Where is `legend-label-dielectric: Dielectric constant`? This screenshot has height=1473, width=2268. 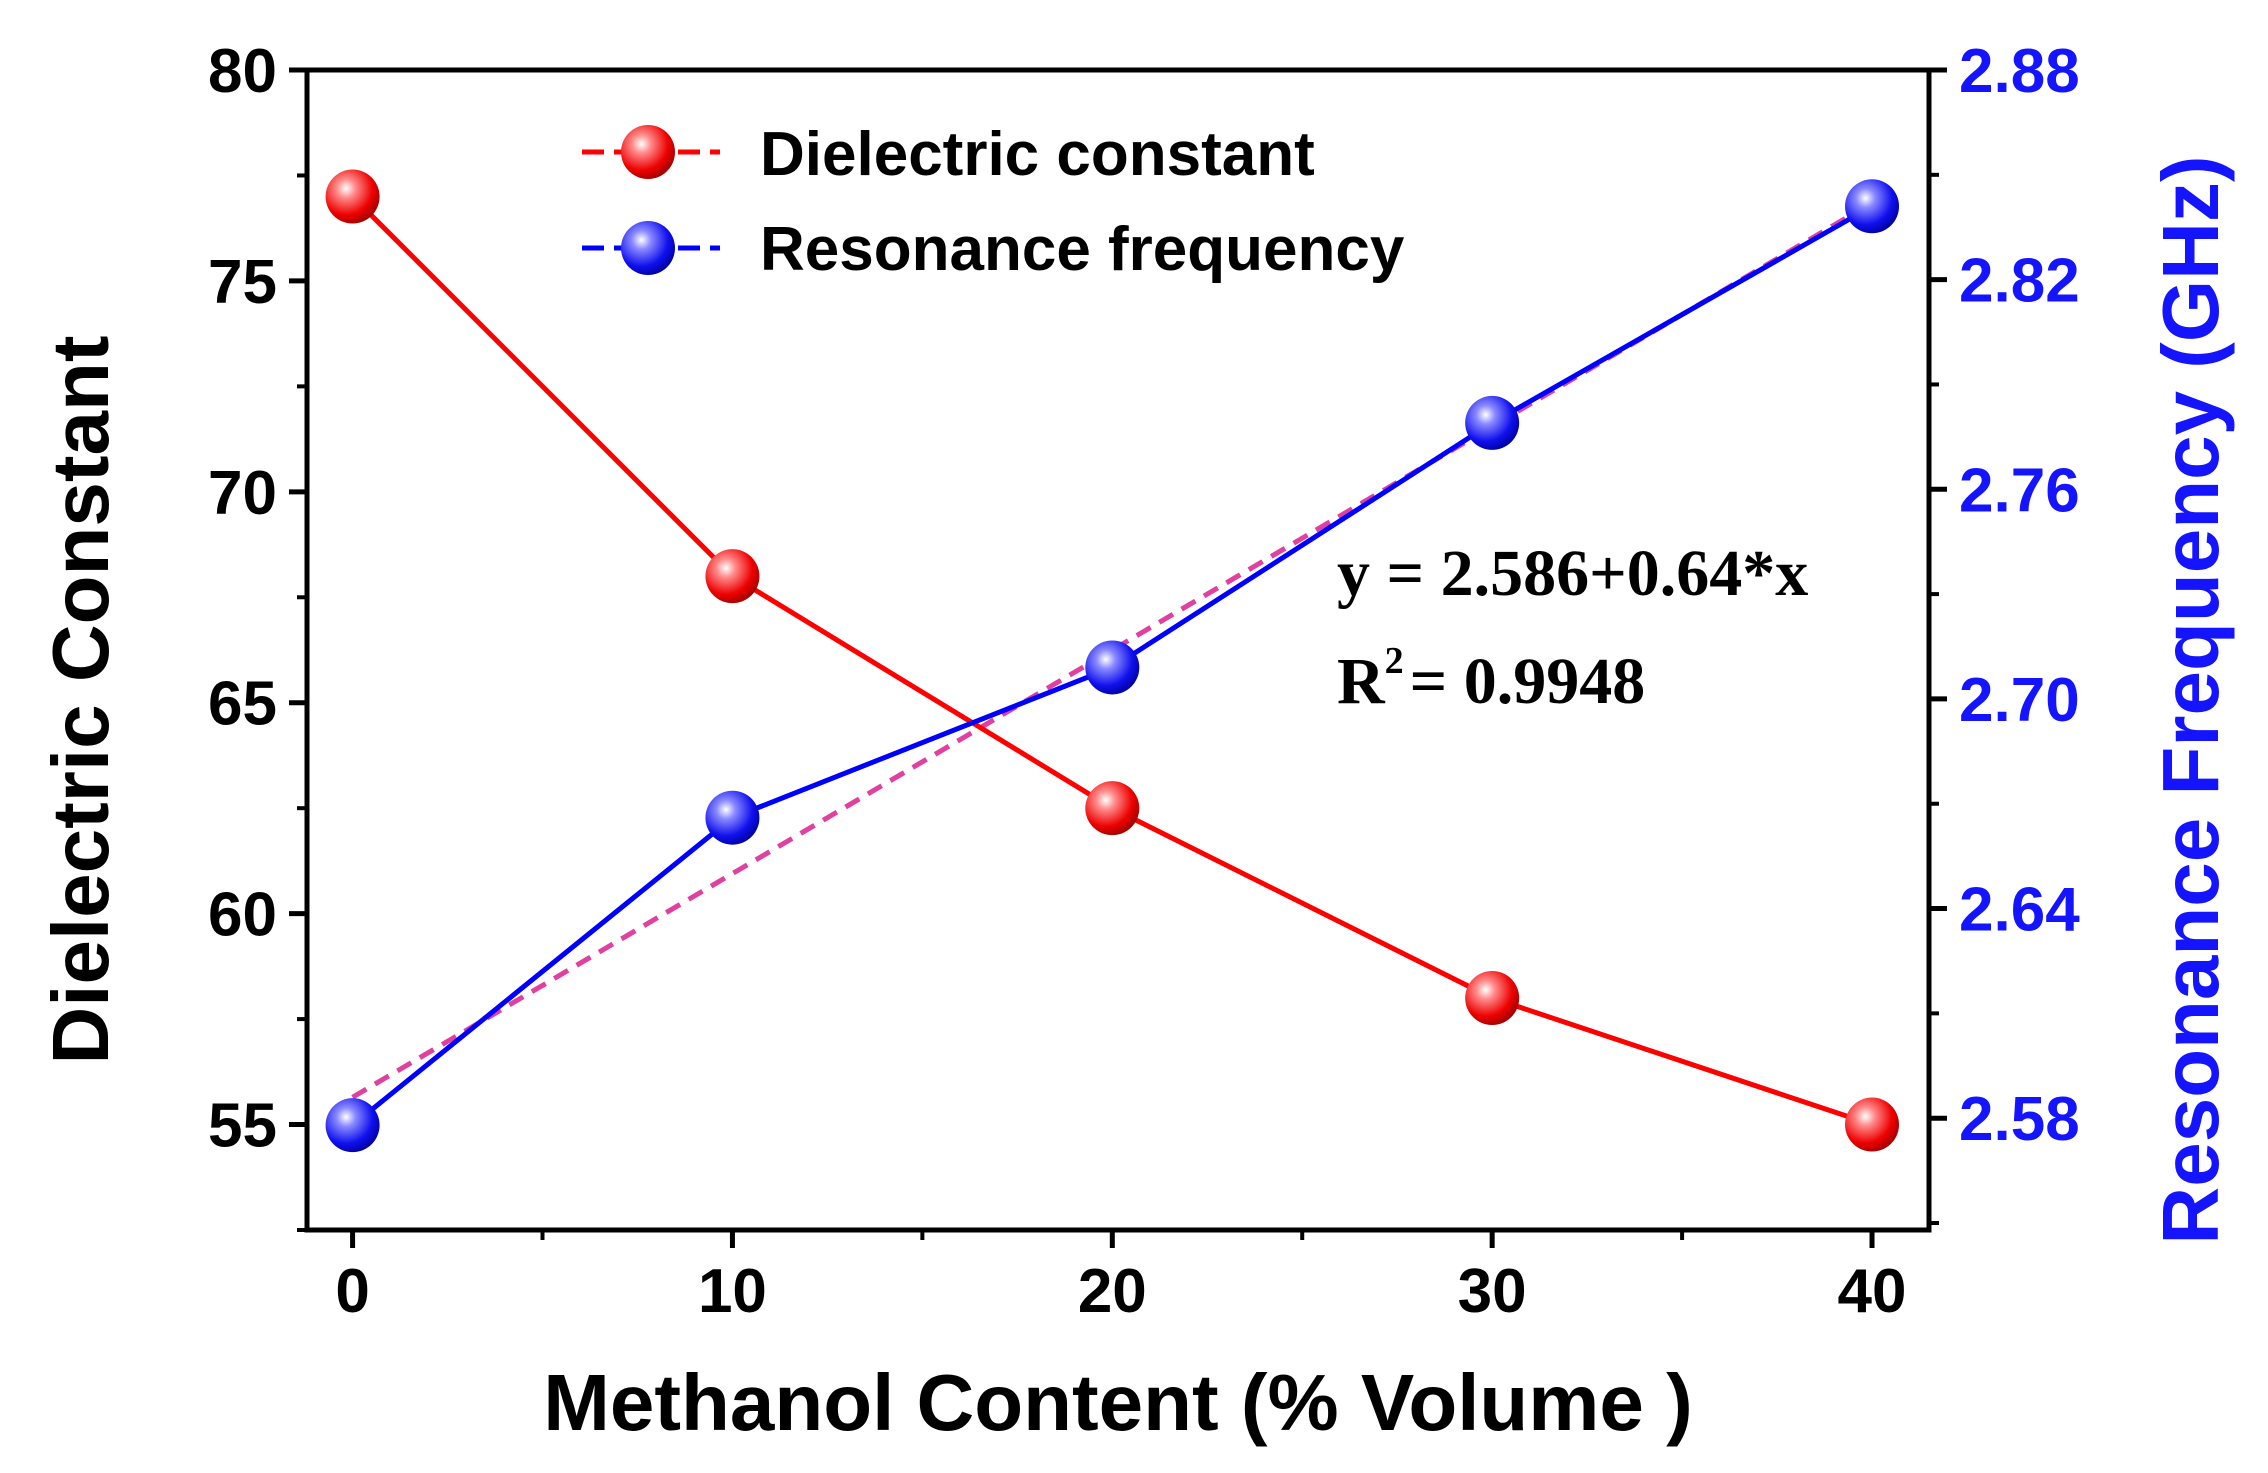
legend-label-dielectric: Dielectric constant is located at coordinates (1037, 154).